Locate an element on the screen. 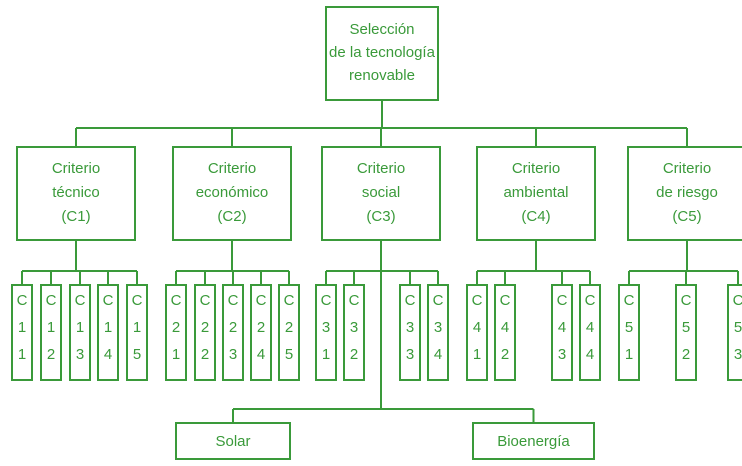 This screenshot has height=466, width=742. alternative-label: Solar is located at coordinates (232, 441).